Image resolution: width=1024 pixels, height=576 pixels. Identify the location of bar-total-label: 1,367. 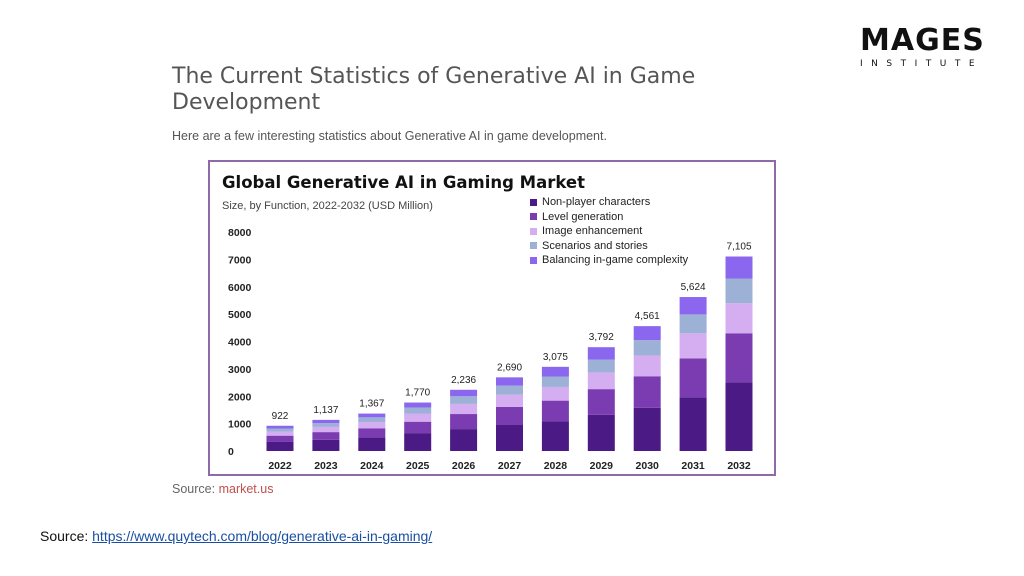
(371, 404).